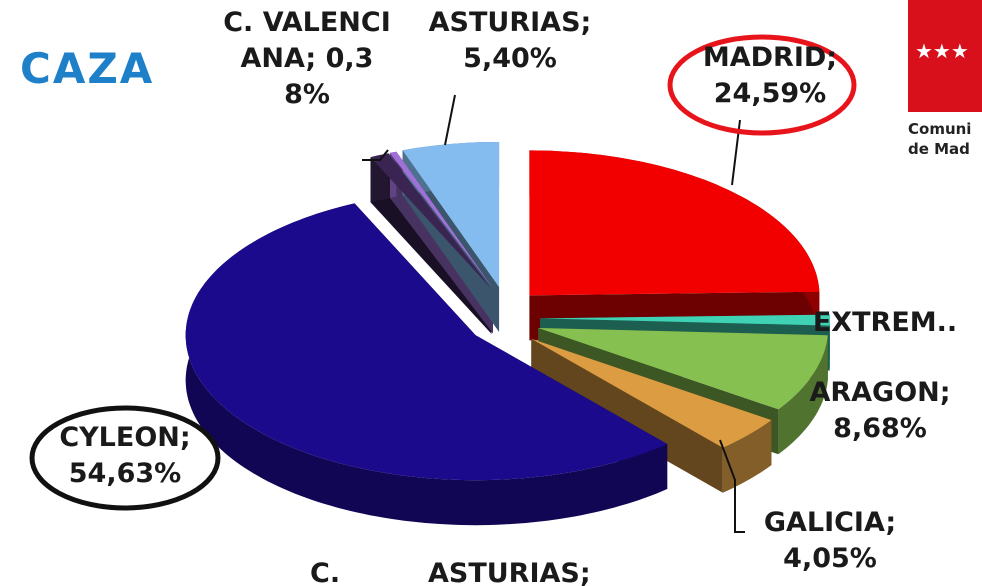 This screenshot has height=586, width=982. What do you see at coordinates (939, 149) in the screenshot?
I see `logo-text: de Mad` at bounding box center [939, 149].